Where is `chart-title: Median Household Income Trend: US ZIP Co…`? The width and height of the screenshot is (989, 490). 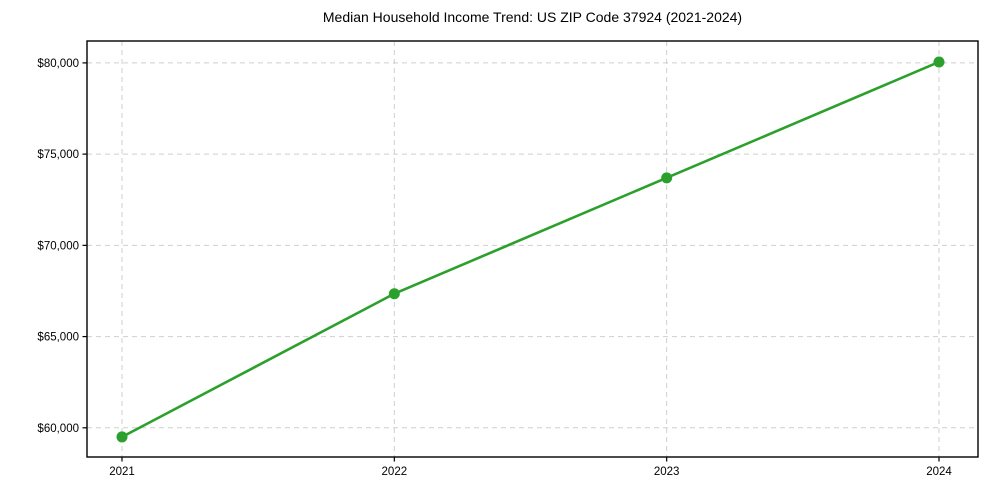
chart-title: Median Household Income Trend: US ZIP Co… is located at coordinates (532, 17).